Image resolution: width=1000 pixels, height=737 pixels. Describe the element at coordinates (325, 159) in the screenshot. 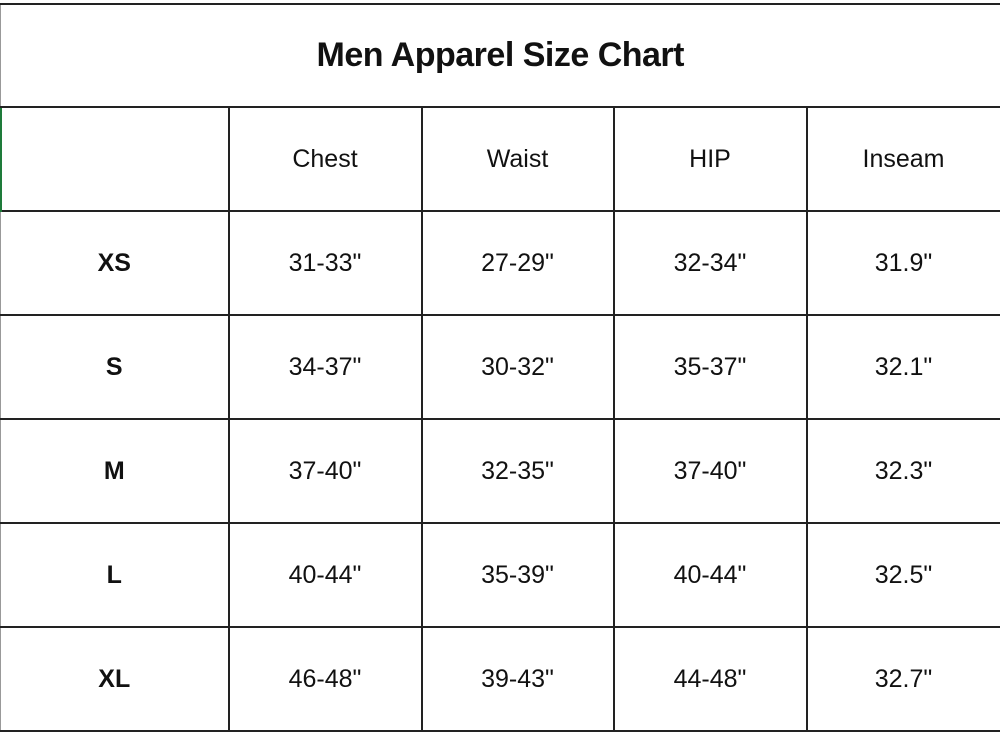

I see `header-chest: Chest` at that location.